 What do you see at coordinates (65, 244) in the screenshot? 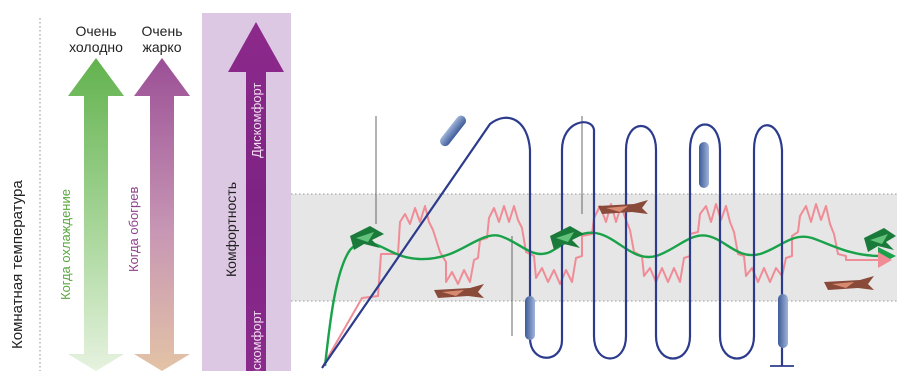
I see `when-cooling-label: Когда охлаждение` at bounding box center [65, 244].